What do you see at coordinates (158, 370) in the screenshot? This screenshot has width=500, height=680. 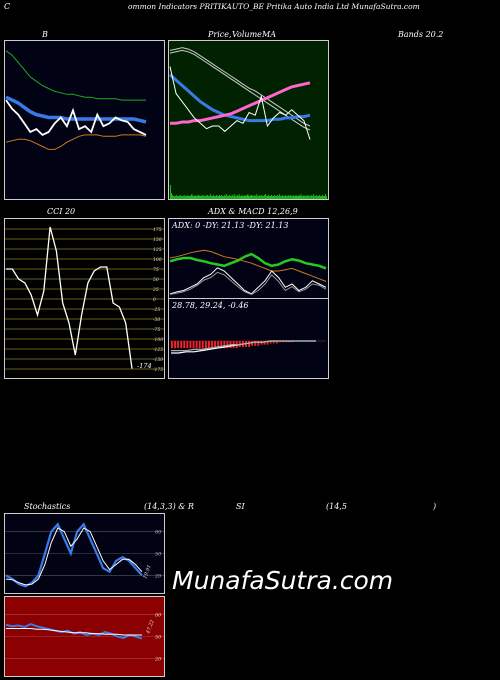 I see `tick-label: -175` at bounding box center [158, 370].